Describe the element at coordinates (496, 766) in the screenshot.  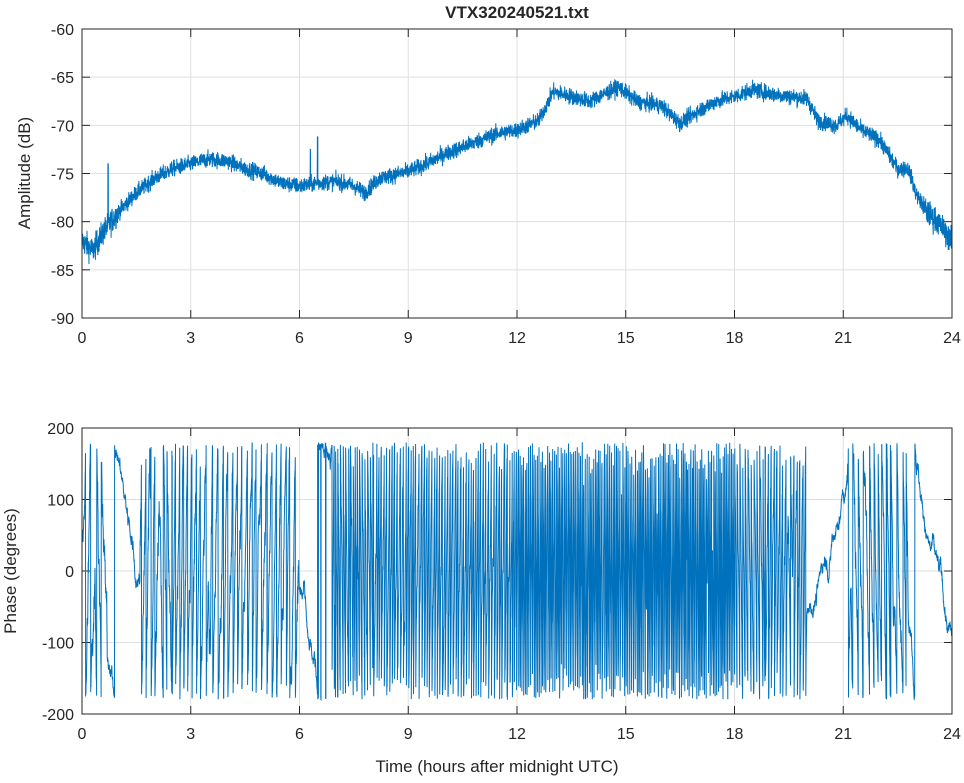
I see `time-x-axis-label: Time (hours after midnight UTC)` at that location.